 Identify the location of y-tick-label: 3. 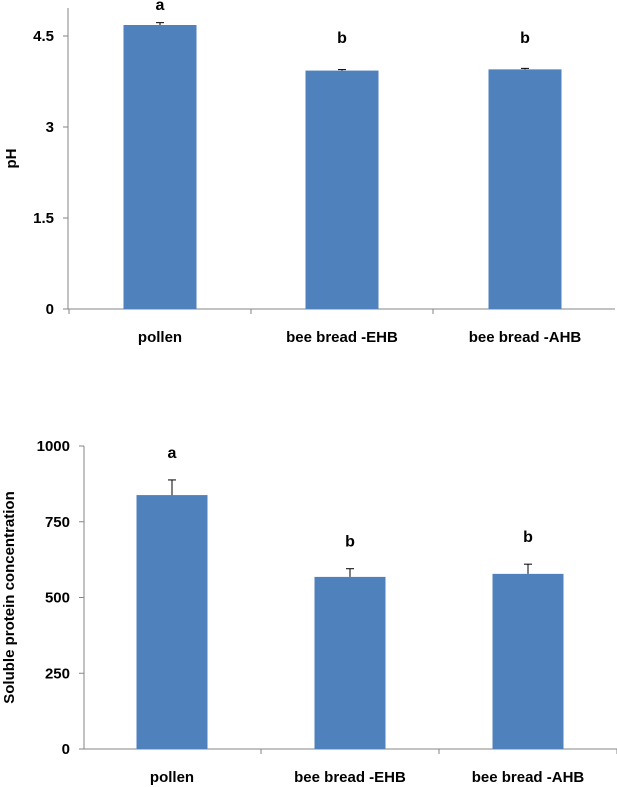
(50, 127).